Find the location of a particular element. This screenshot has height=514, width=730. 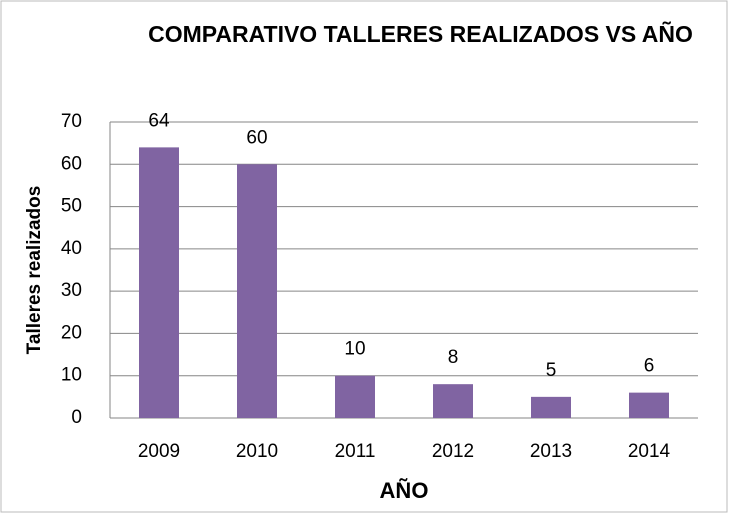

data-label: 64 is located at coordinates (159, 120).